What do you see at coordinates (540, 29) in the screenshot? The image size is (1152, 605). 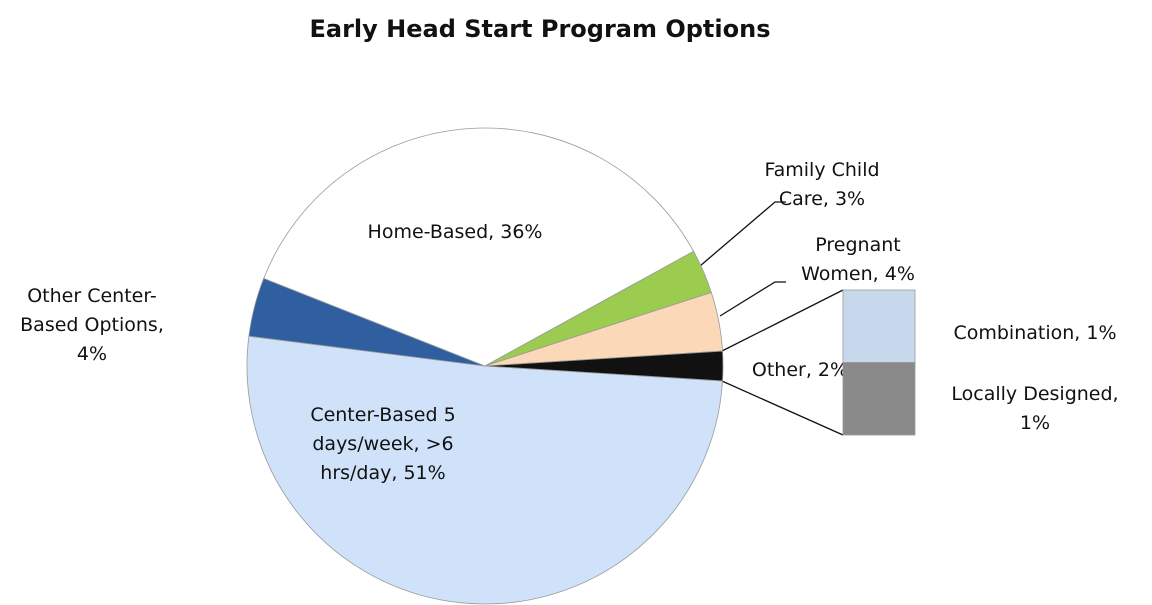 I see `chart-title: Early Head Start Program Options` at bounding box center [540, 29].